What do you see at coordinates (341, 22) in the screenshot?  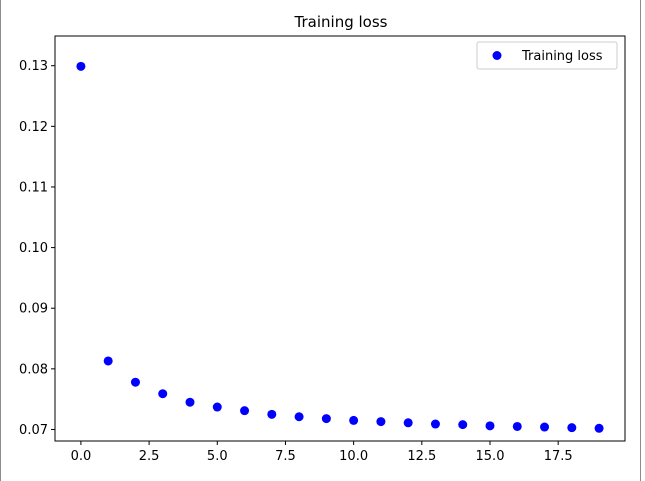 I see `chart-title: Training loss` at bounding box center [341, 22].